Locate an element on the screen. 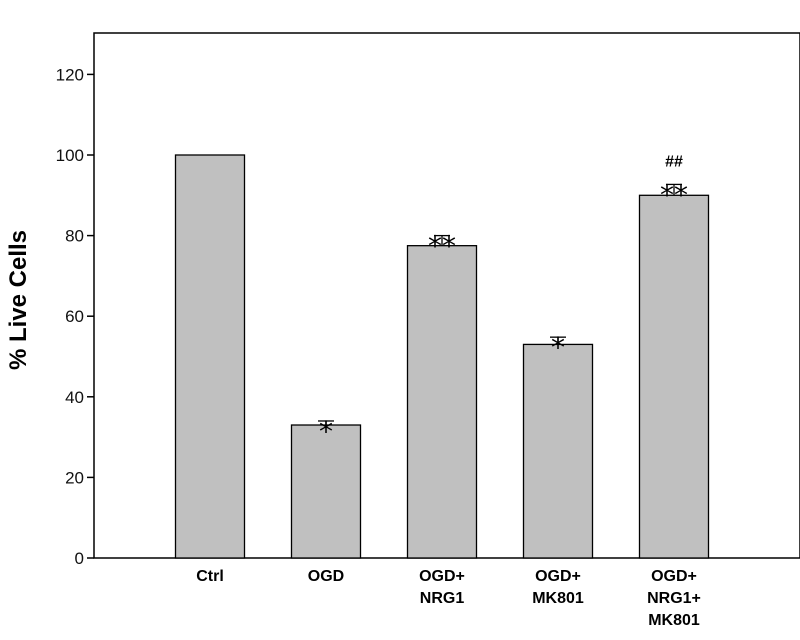 The image size is (800, 640). x-category-label: Ctrl is located at coordinates (210, 576).